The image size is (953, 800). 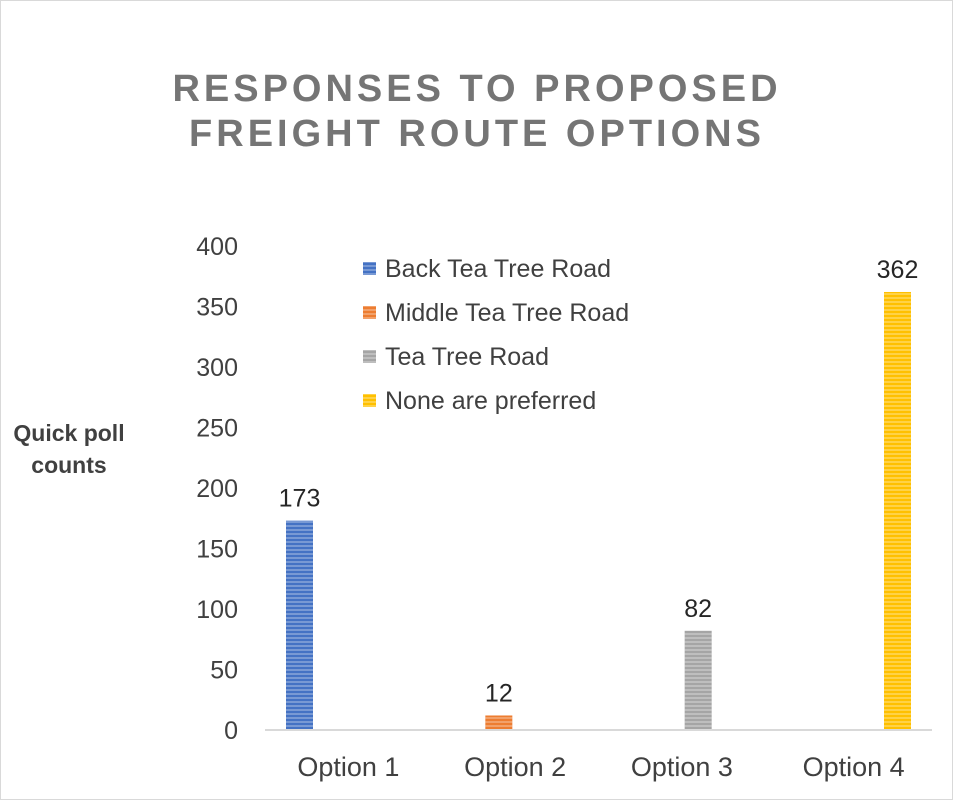 I want to click on x-category-label: Option 3, so click(x=682, y=767).